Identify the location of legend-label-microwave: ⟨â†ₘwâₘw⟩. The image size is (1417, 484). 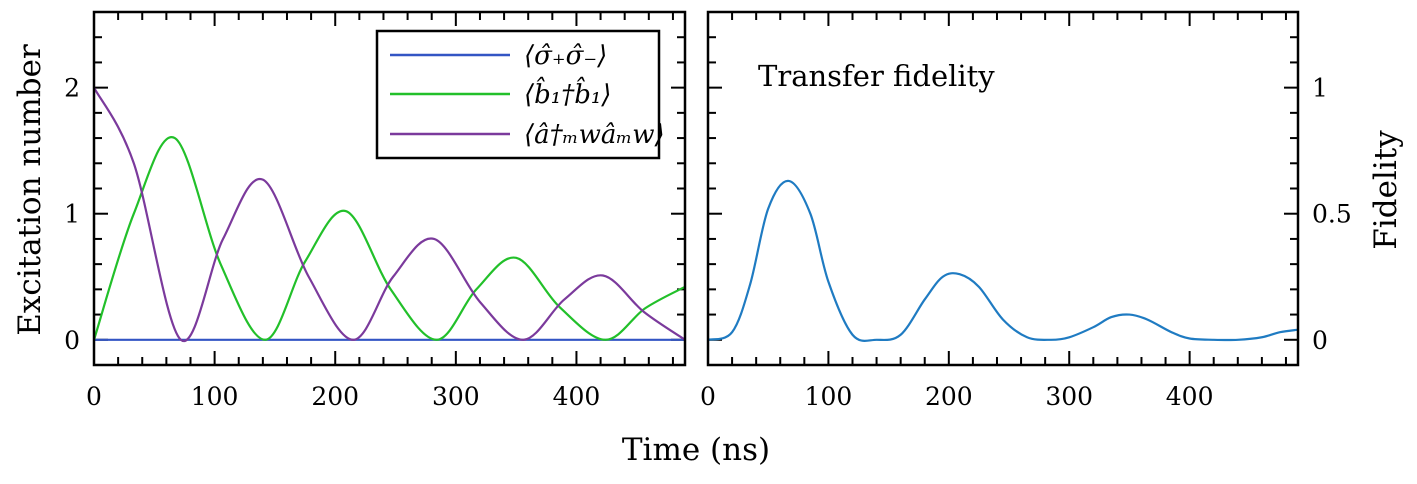
(594, 135).